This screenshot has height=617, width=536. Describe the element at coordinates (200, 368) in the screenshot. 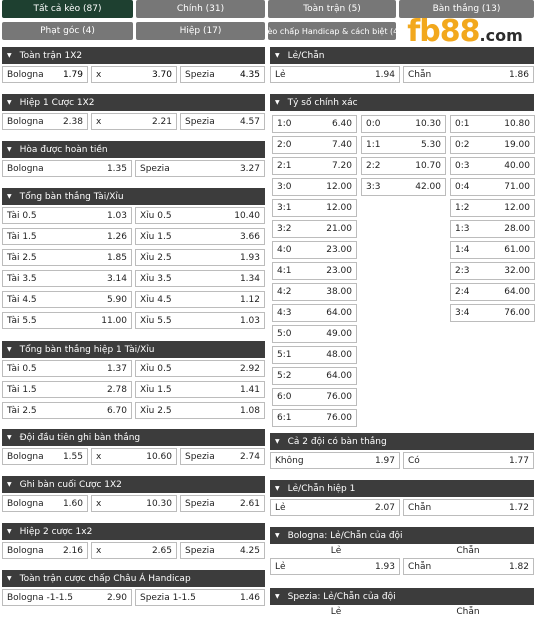

I see `odds-cell: Xỉu 0.5 2.92` at that location.